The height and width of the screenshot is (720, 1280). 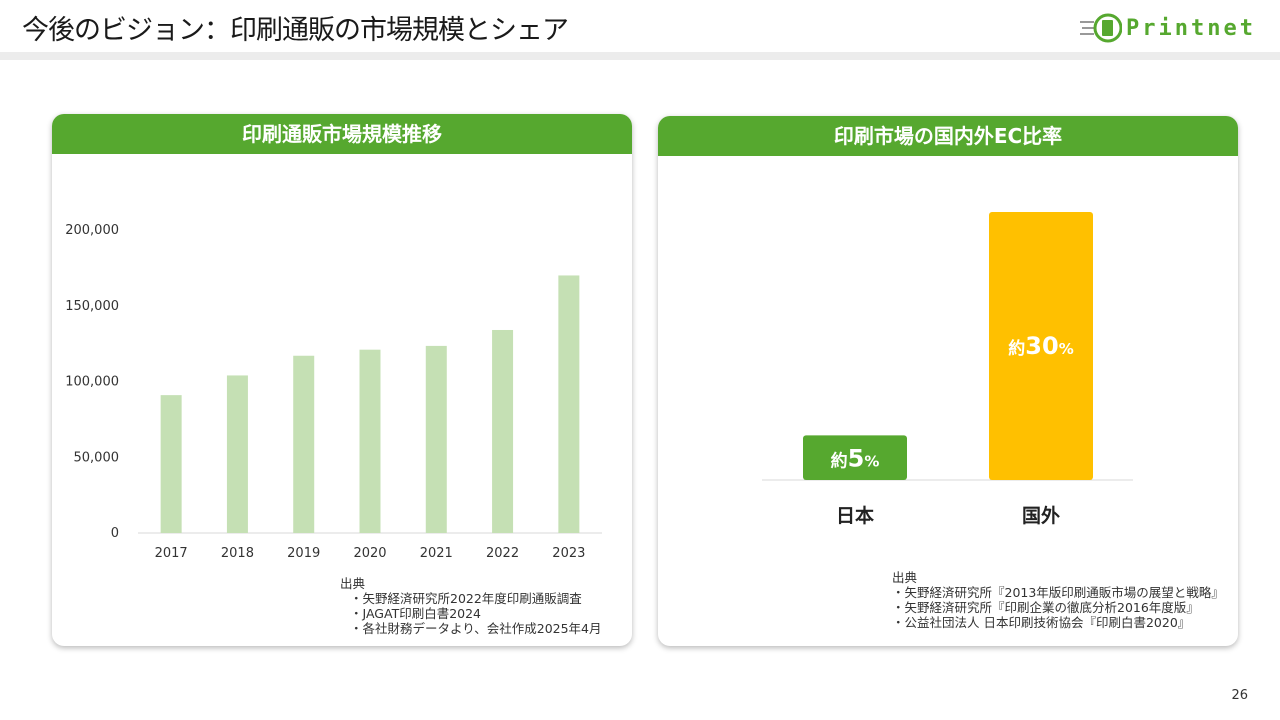 I want to click on y-tick-label: 100,000, so click(x=92, y=382).